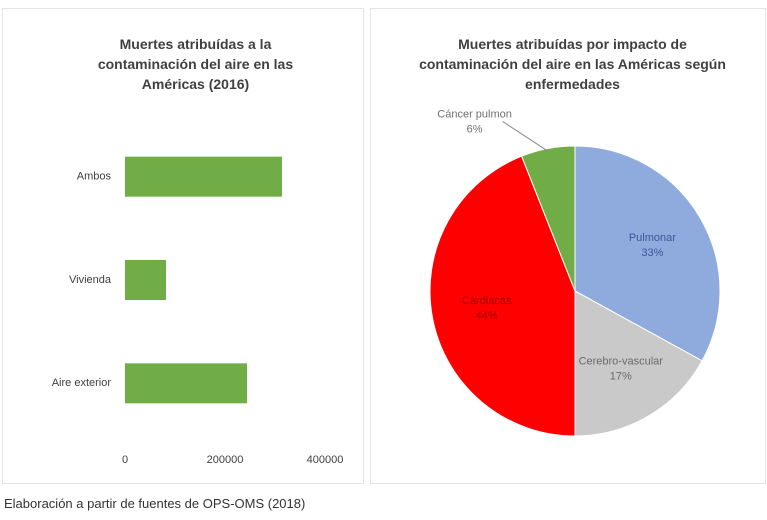 The height and width of the screenshot is (520, 767). What do you see at coordinates (487, 316) in the screenshot?
I see `pie-label-value: 44%` at bounding box center [487, 316].